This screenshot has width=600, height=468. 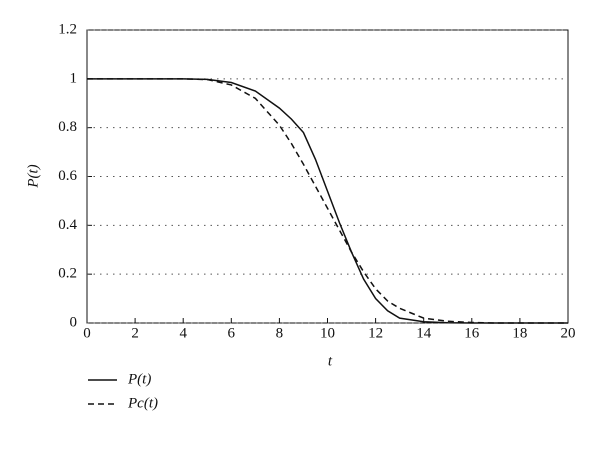 What do you see at coordinates (139, 379) in the screenshot?
I see `legend-label: P(t)` at bounding box center [139, 379].